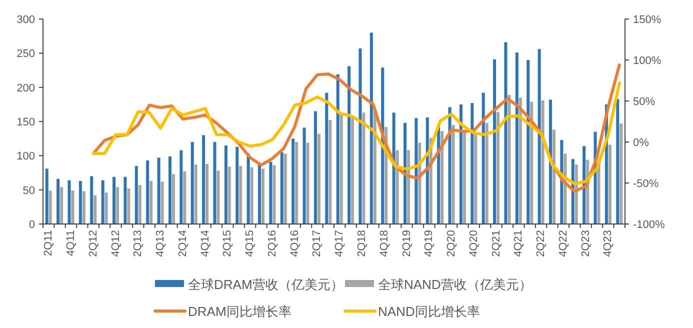  What do you see at coordinates (563, 243) in the screenshot?
I see `x-tick-label: 4Q22` at bounding box center [563, 243].